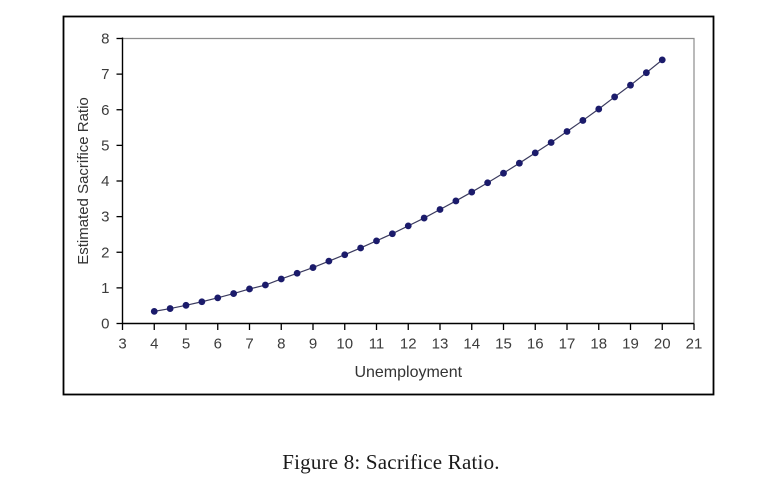  What do you see at coordinates (105, 39) in the screenshot?
I see `y-tick-label: 8` at bounding box center [105, 39].